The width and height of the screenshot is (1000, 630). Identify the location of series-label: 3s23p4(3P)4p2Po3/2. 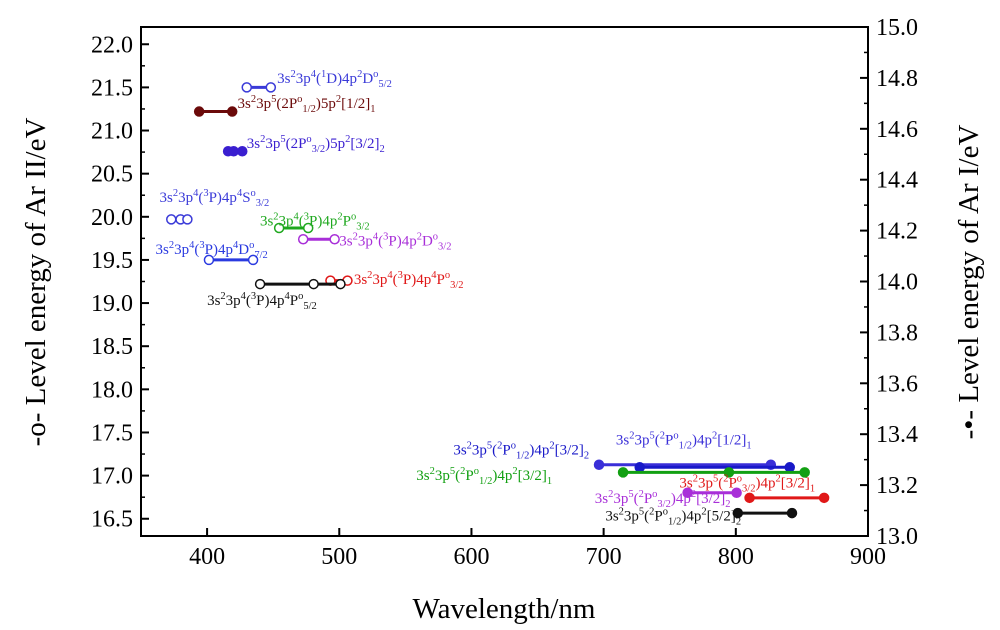
(315, 221).